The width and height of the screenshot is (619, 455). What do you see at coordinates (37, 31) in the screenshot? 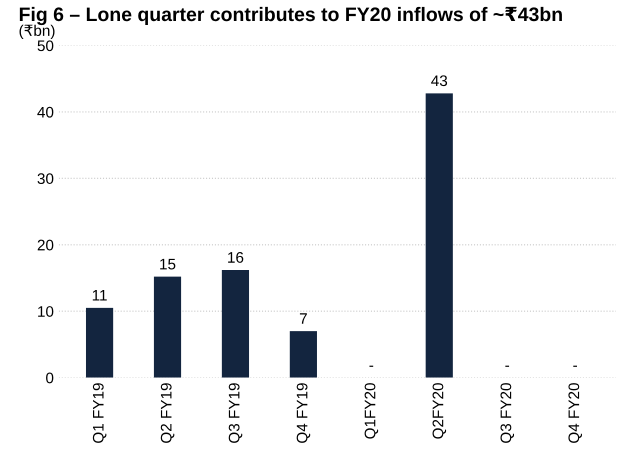
I see `y-axis-title: (₹bn)` at bounding box center [37, 31].